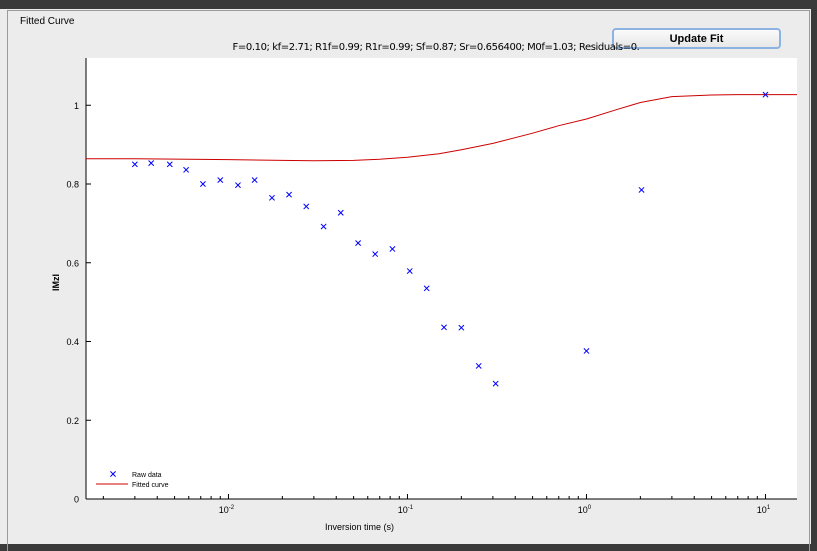 This screenshot has width=817, height=551. I want to click on legend-raw-label: Raw data, so click(147, 475).